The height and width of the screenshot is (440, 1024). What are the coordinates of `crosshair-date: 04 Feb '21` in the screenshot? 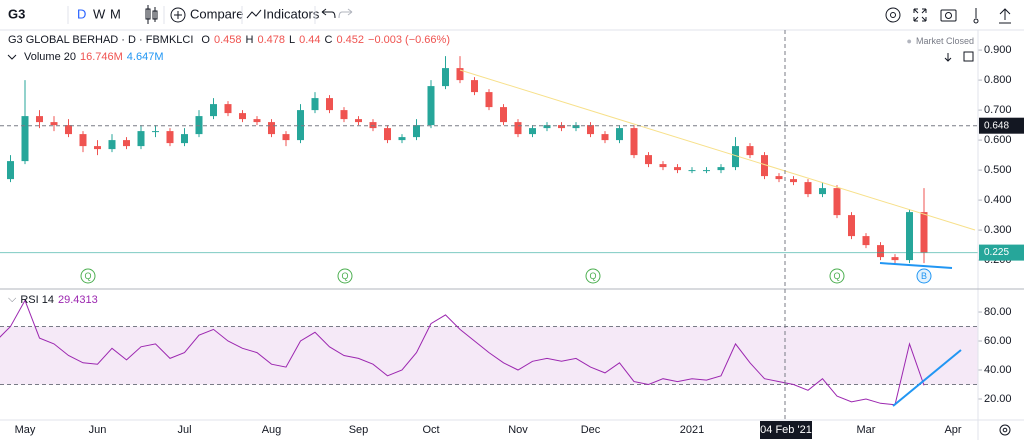 It's located at (786, 430).